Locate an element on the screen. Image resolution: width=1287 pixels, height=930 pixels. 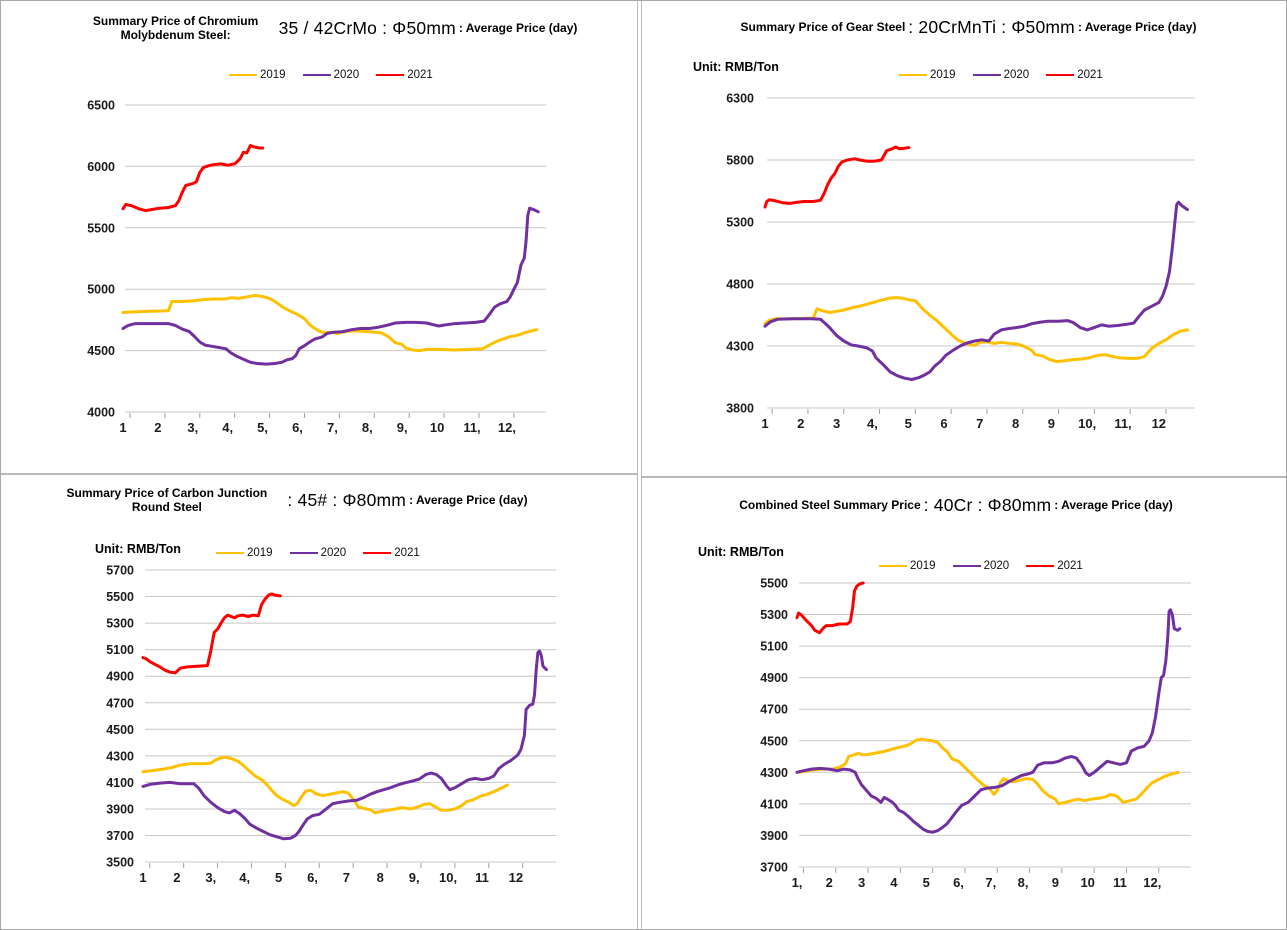
x-tick-label: 4 is located at coordinates (894, 882).